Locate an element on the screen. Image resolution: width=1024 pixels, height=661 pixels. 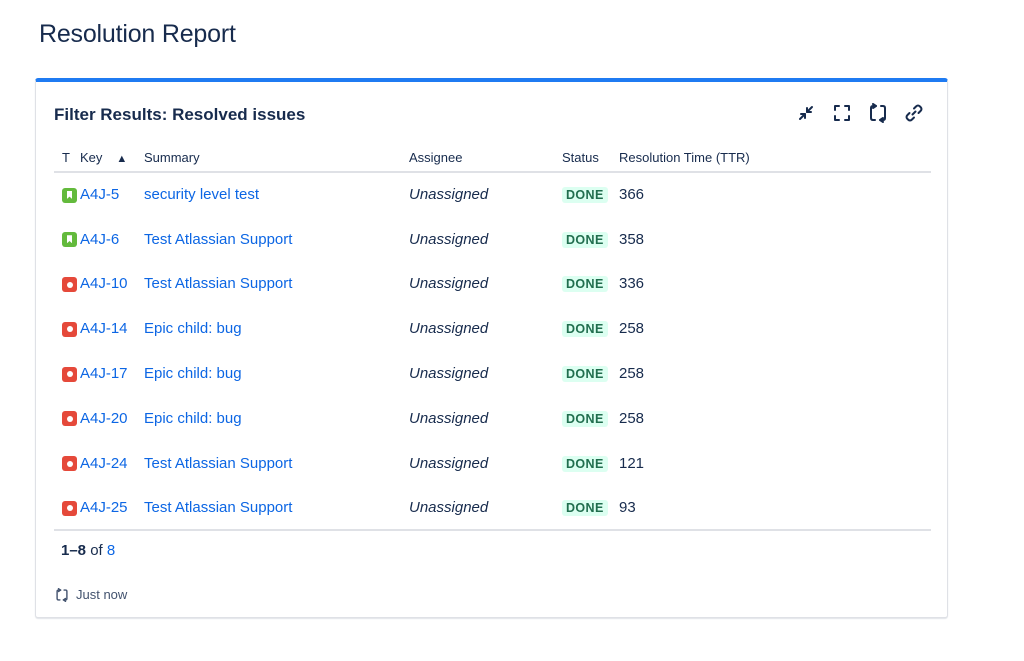
column-header-ttr: Resolution Time (TTR) is located at coordinates (775, 158).